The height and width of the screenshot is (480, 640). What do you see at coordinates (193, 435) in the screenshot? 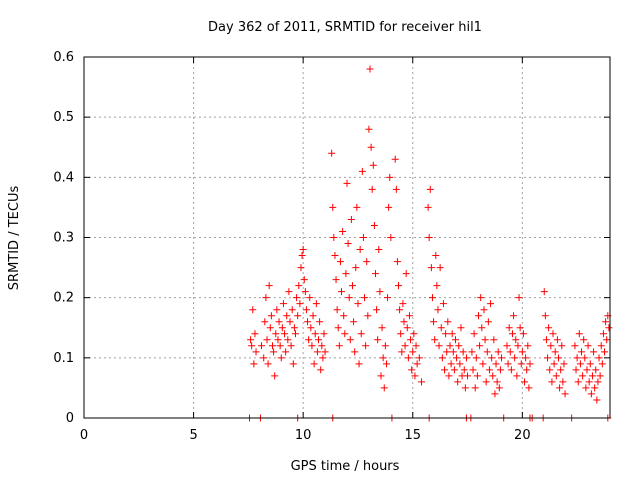
I see `x-tick-label: 5` at bounding box center [193, 435].